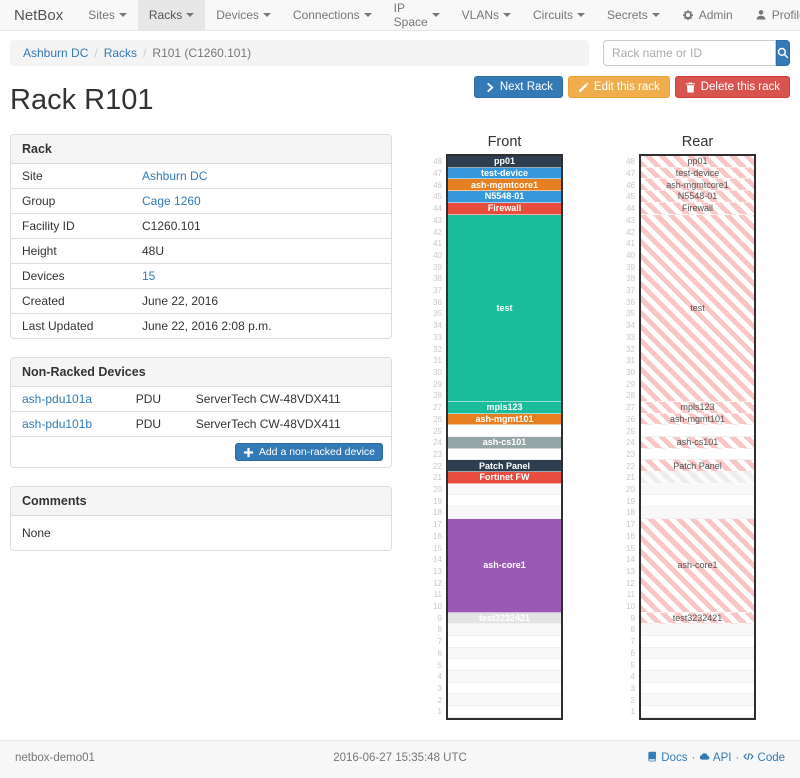 The image size is (800, 778). Describe the element at coordinates (732, 87) in the screenshot. I see `delete-rack-button: Delete this rack` at that location.